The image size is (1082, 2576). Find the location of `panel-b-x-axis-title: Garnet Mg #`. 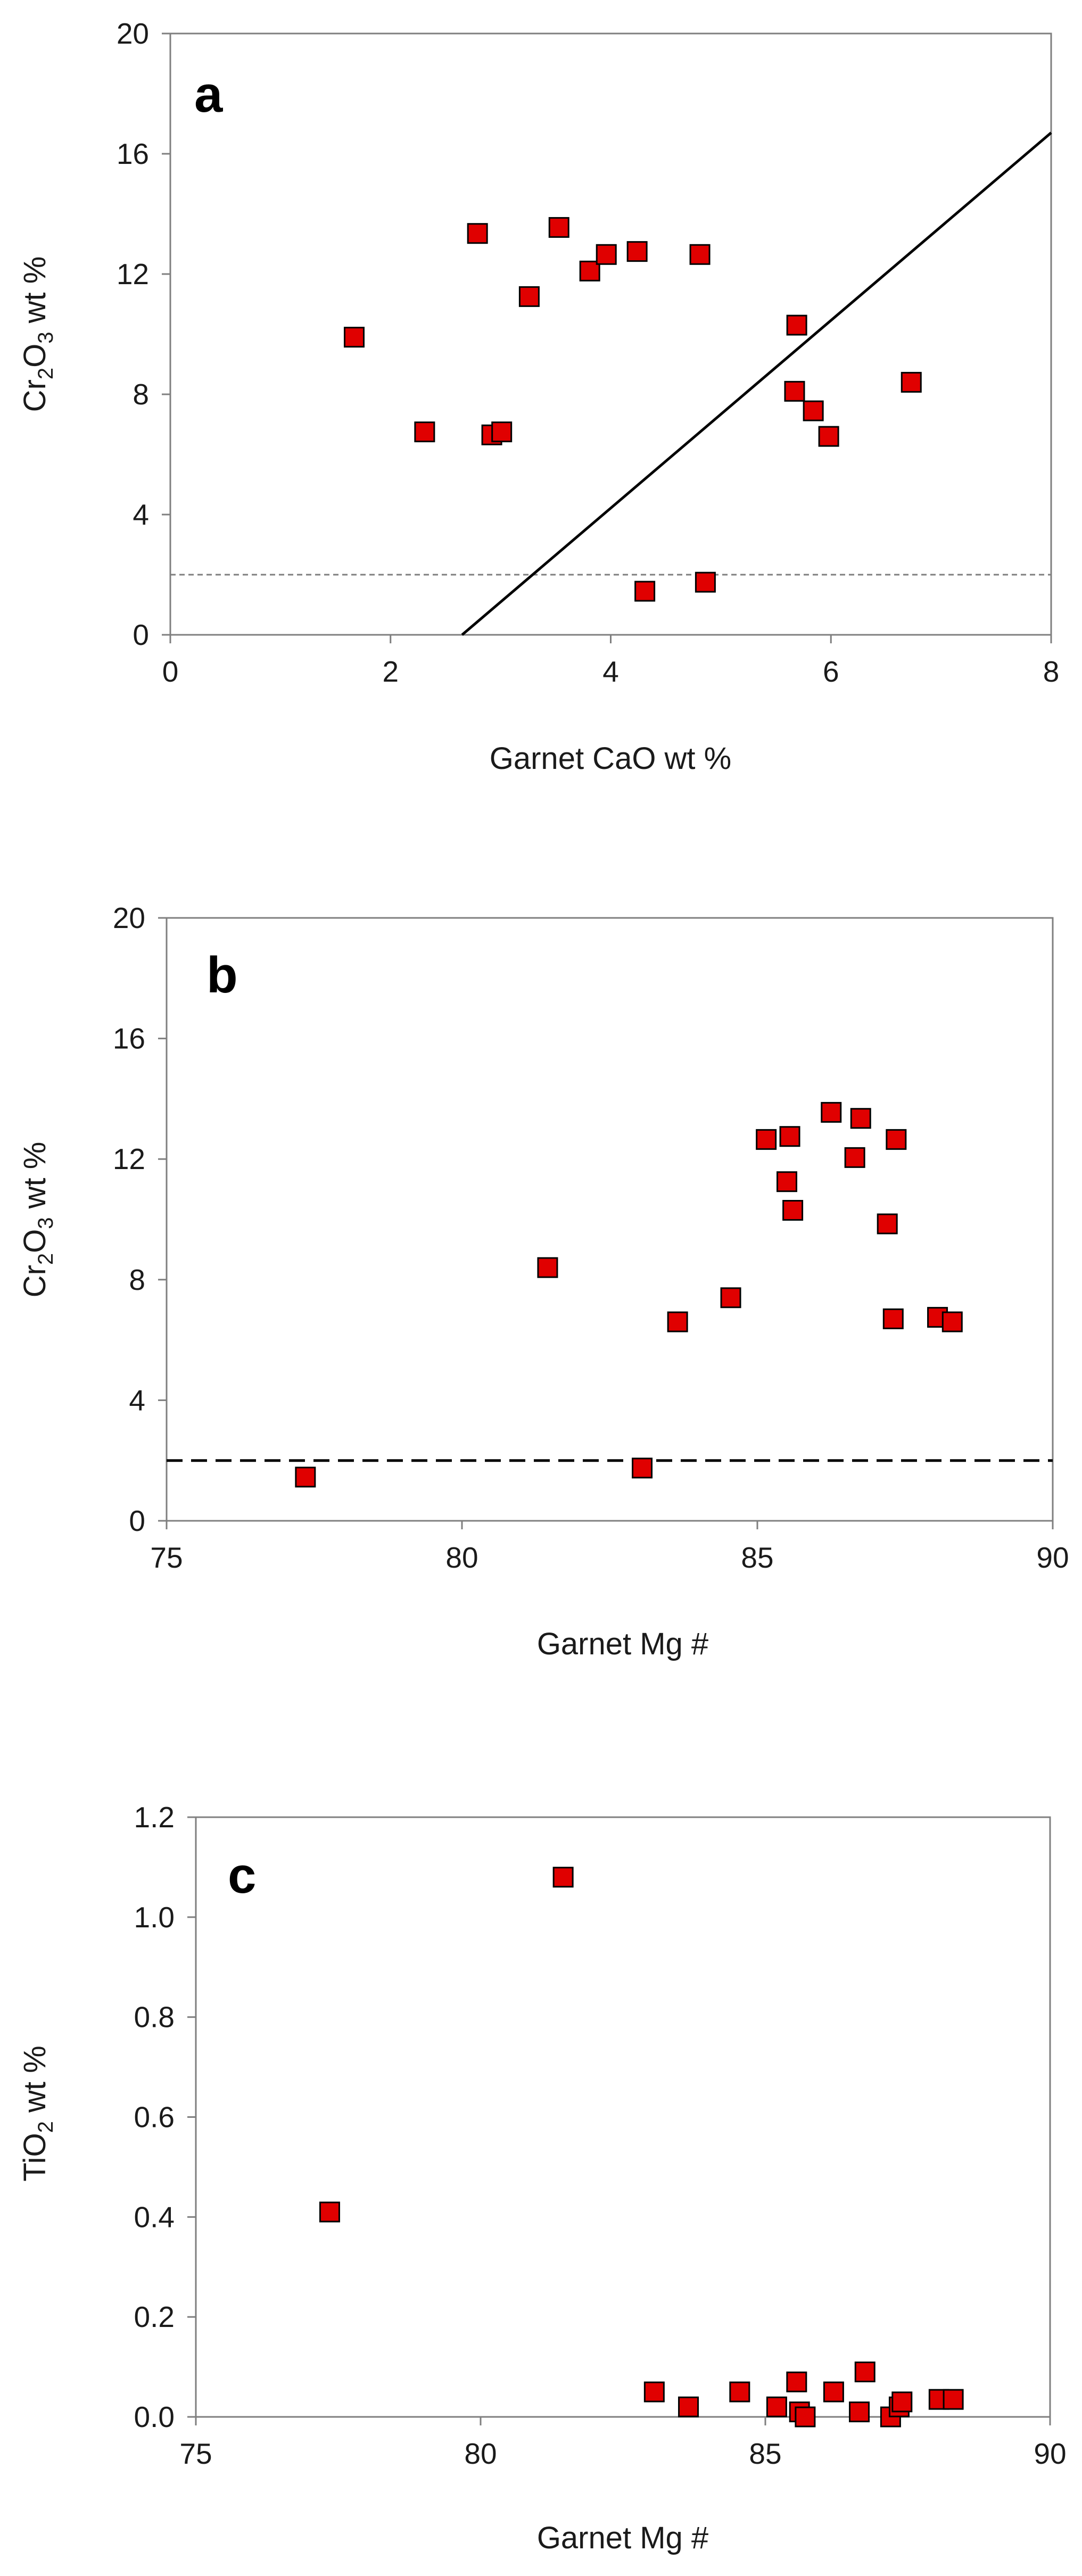

panel-b-x-axis-title: Garnet Mg # is located at coordinates (622, 1644).